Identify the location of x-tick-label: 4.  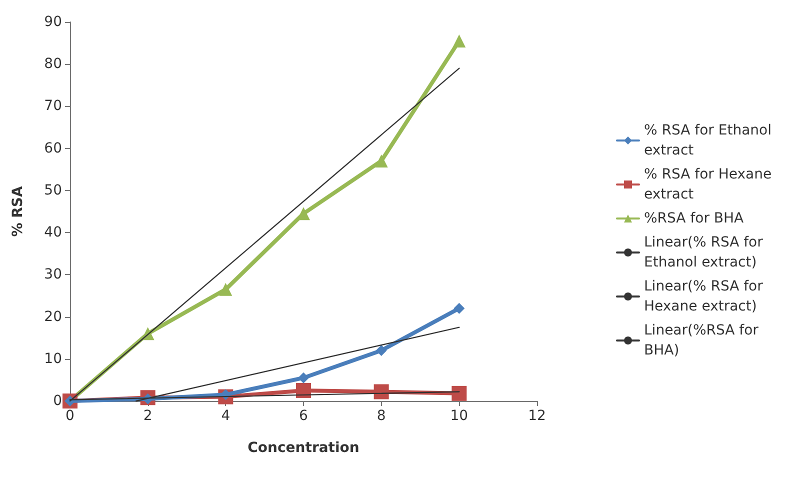
(225, 416).